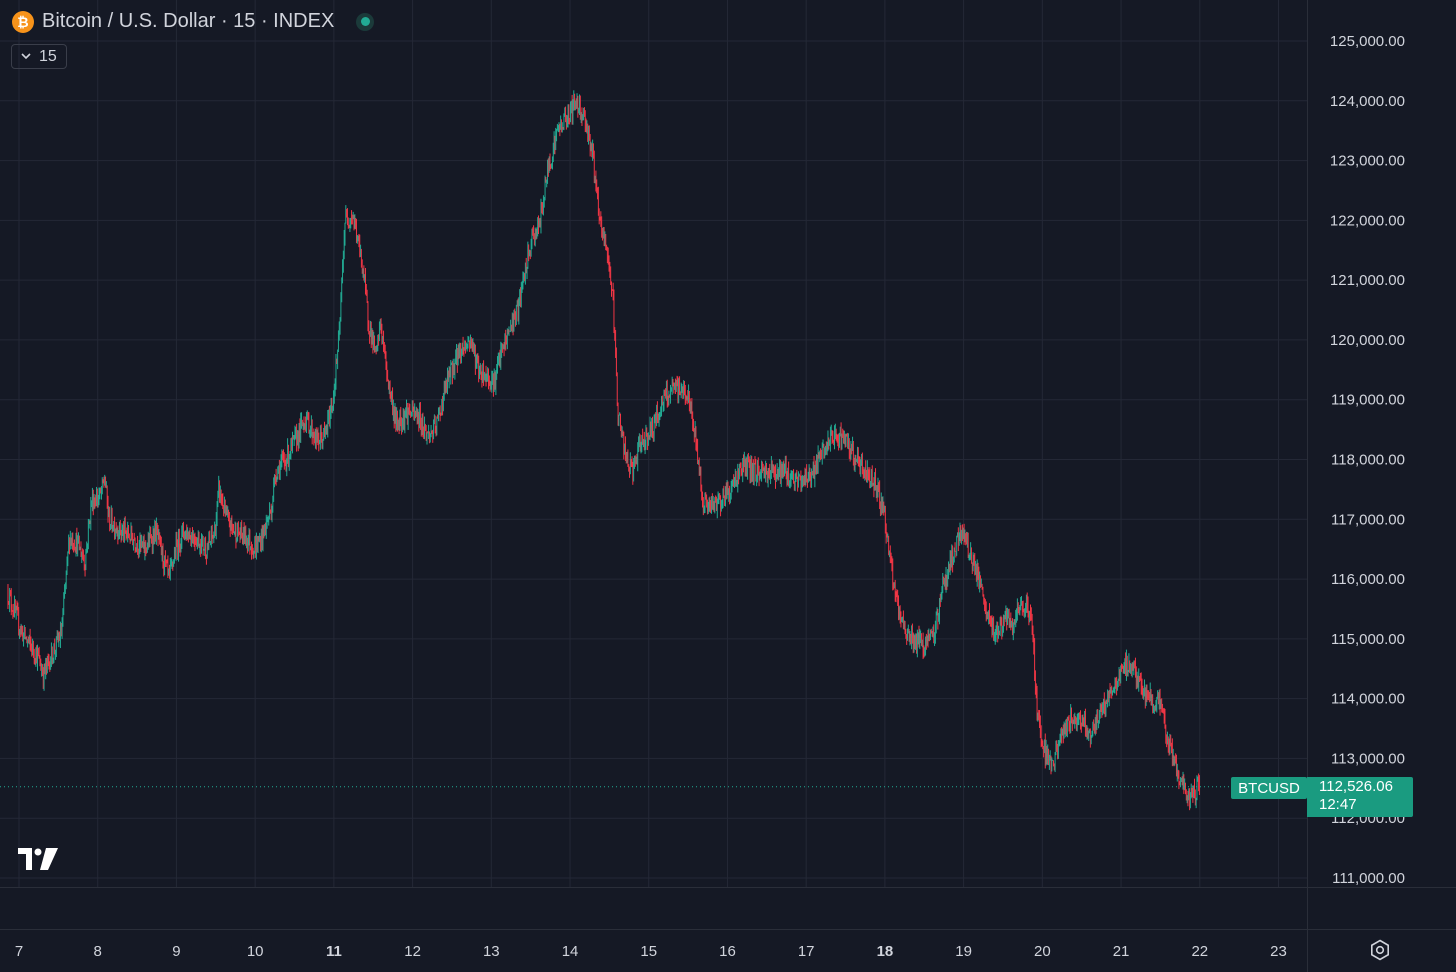 The height and width of the screenshot is (972, 1456). What do you see at coordinates (48, 56) in the screenshot?
I see `interval-value: 15` at bounding box center [48, 56].